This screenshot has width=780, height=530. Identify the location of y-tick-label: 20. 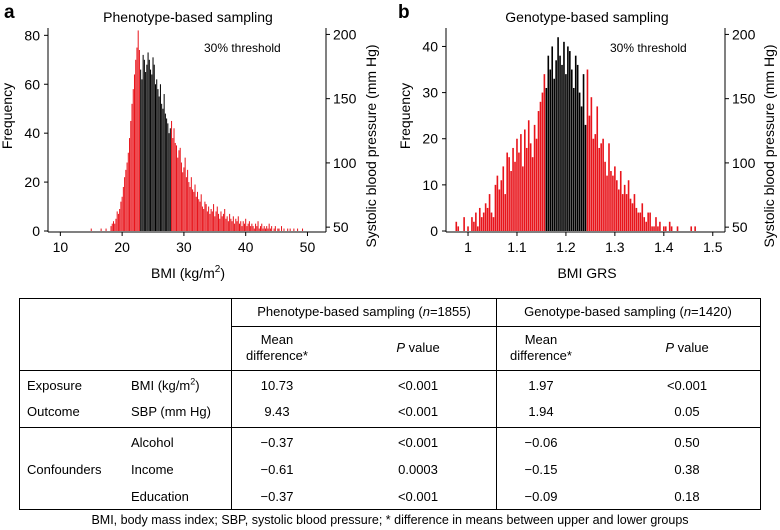
(430, 139).